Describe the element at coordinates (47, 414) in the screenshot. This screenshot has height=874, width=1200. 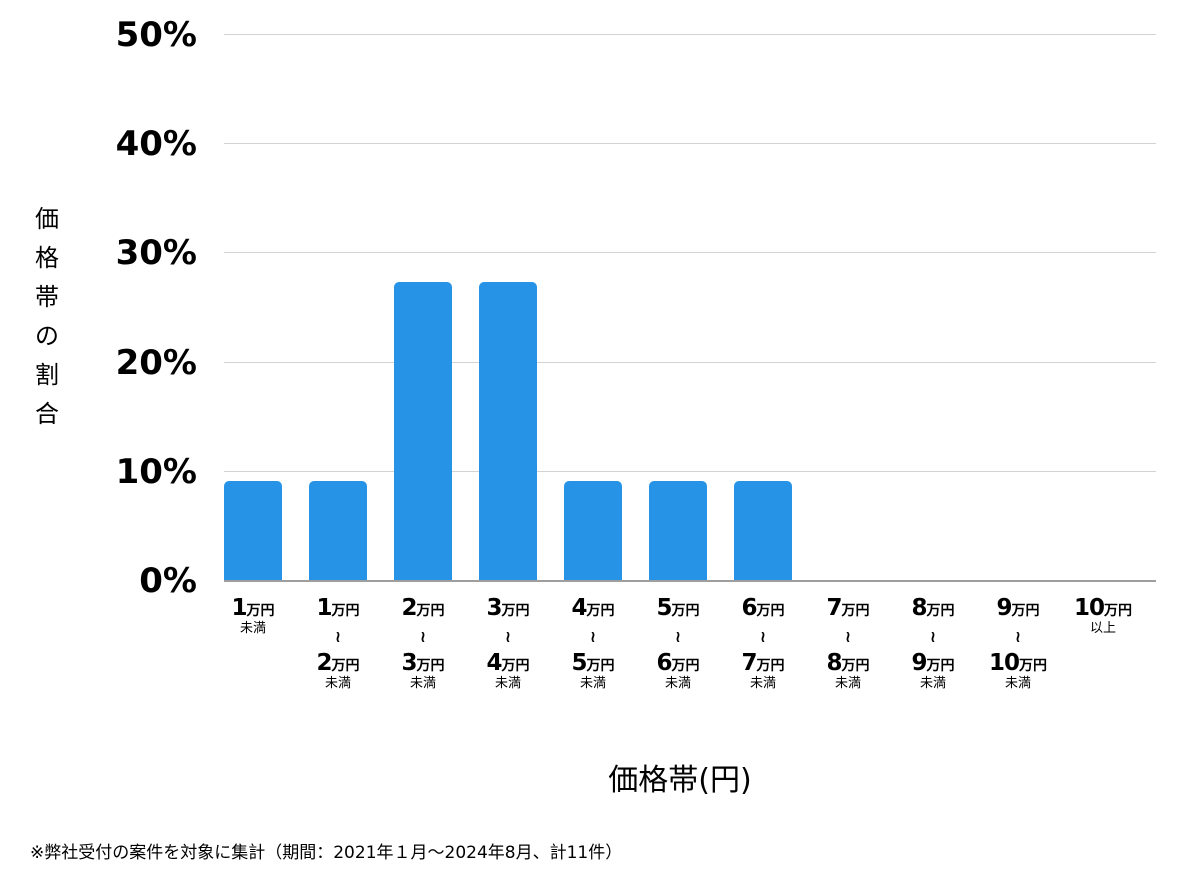
I see `y-axis-title-char: 合` at that location.